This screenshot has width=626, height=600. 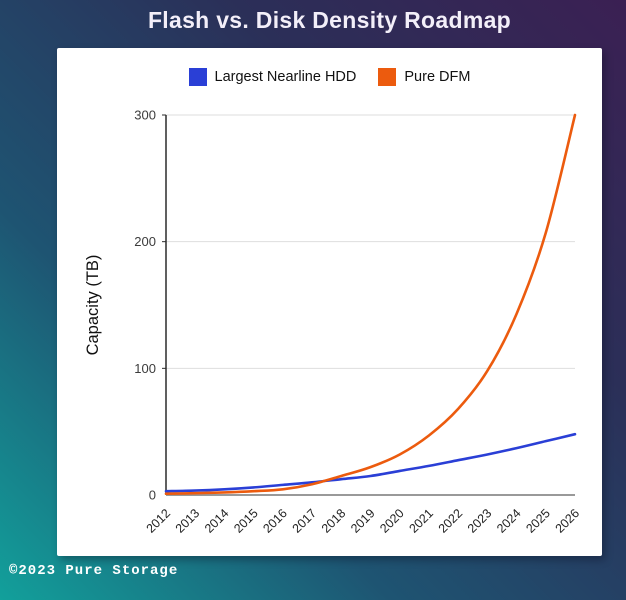 What do you see at coordinates (329, 20) in the screenshot?
I see `page-title: Flash vs. Disk Density Roadmap` at bounding box center [329, 20].